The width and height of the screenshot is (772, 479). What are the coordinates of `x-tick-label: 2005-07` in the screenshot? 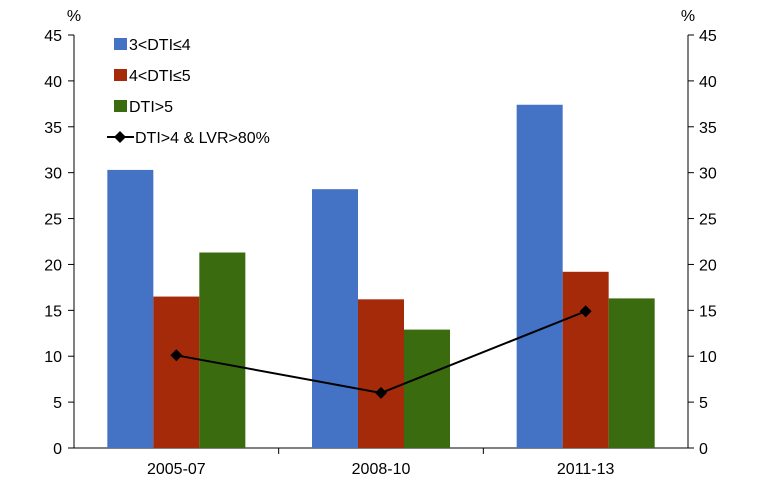 It's located at (176, 469).